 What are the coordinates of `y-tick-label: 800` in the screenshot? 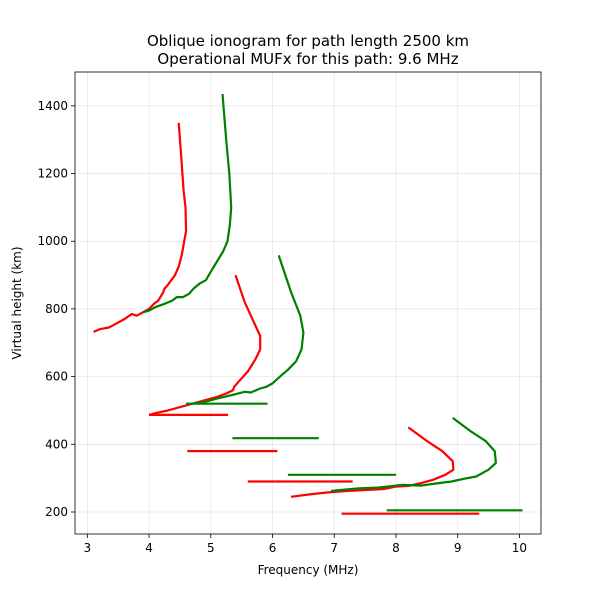 It's located at (56, 309).